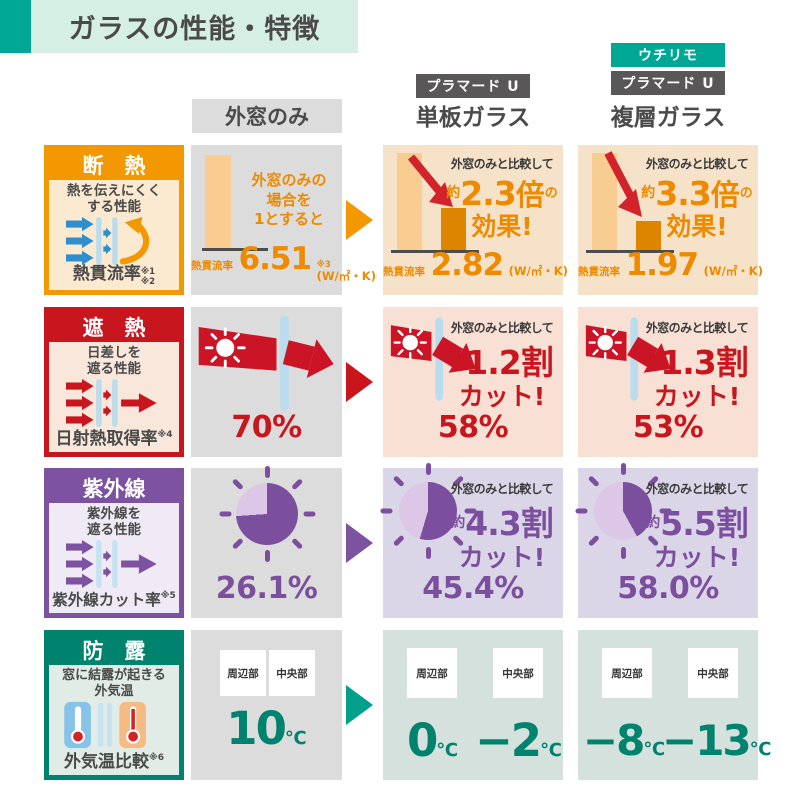 The width and height of the screenshot is (800, 800). I want to click on shading-metric-label: 日射熱取得率※4, so click(114, 439).